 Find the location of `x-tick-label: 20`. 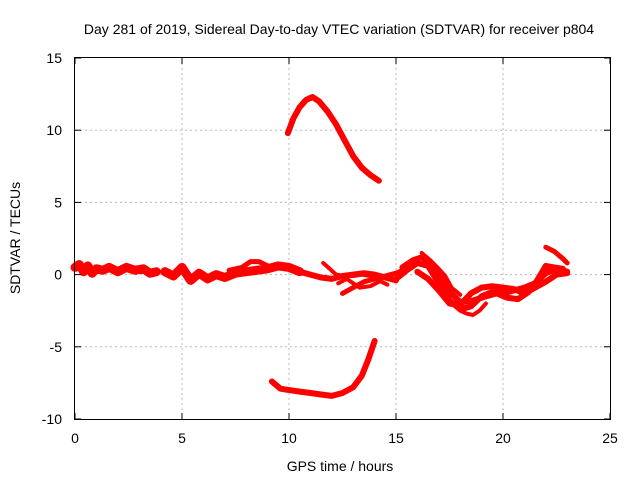

x-tick-label: 20 is located at coordinates (503, 438).